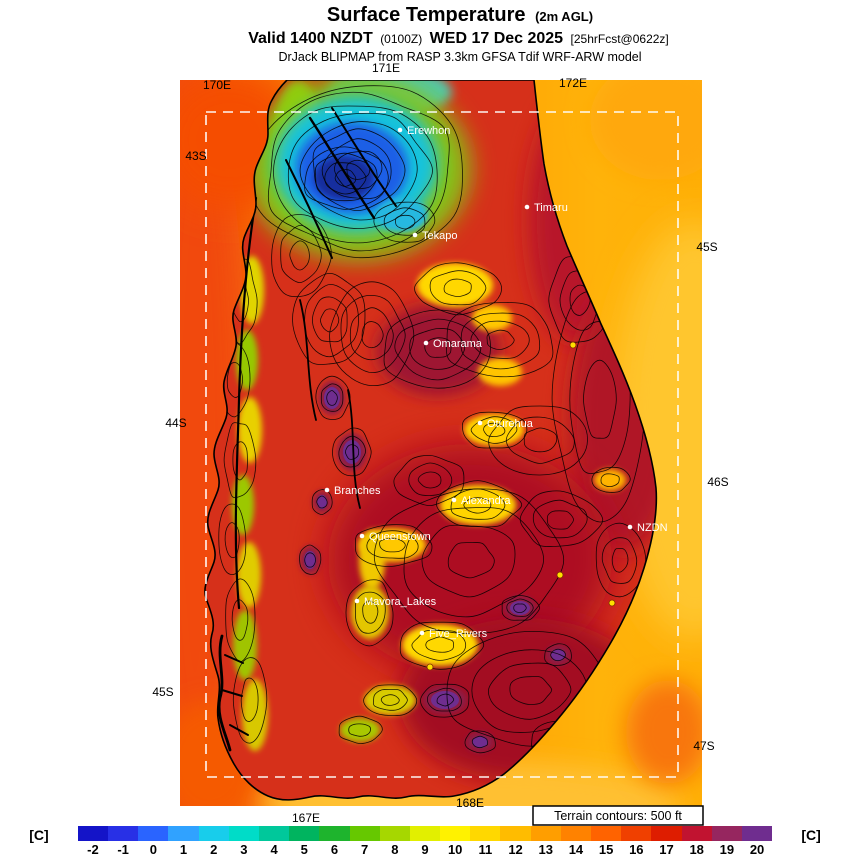 Image resolution: width=850 pixels, height=860 pixels. I want to click on colorbar-tick-label: 1, so click(183, 849).